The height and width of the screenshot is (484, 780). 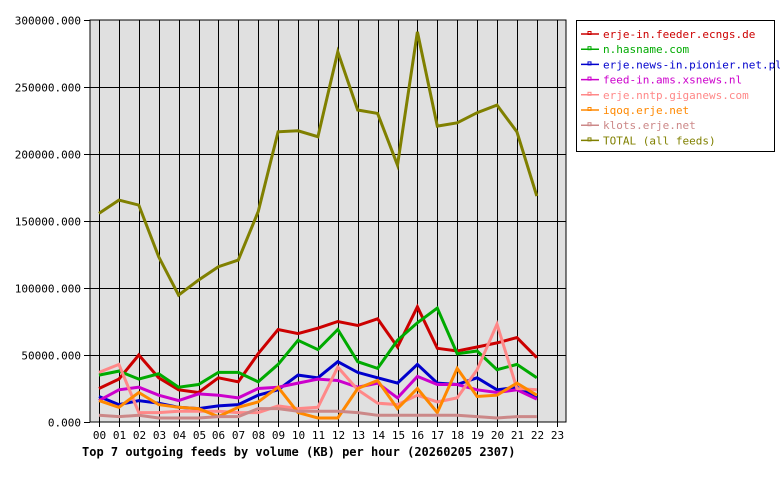 I want to click on x-tick-label: 09, so click(x=278, y=435).